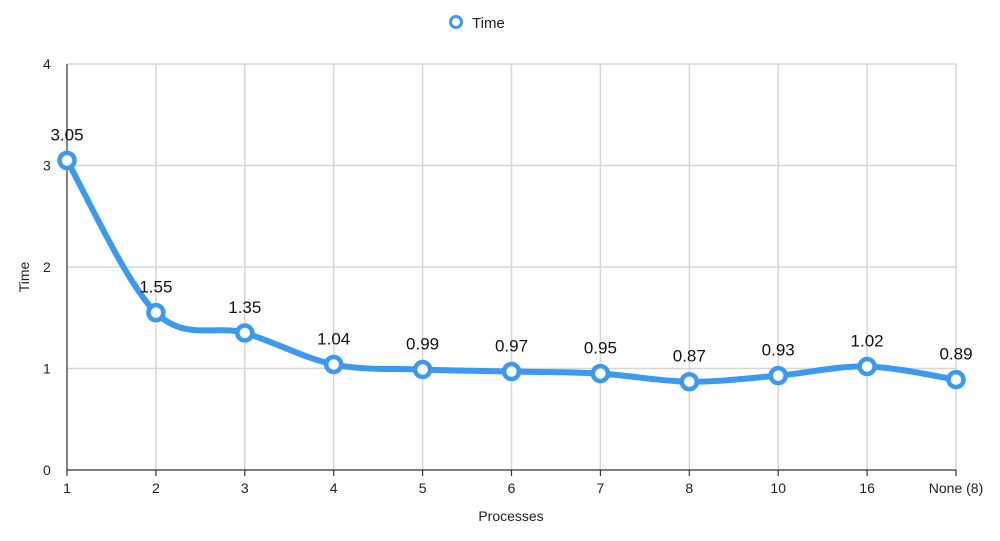 The width and height of the screenshot is (1000, 541). Describe the element at coordinates (155, 287) in the screenshot. I see `data-label: 1.55` at that location.